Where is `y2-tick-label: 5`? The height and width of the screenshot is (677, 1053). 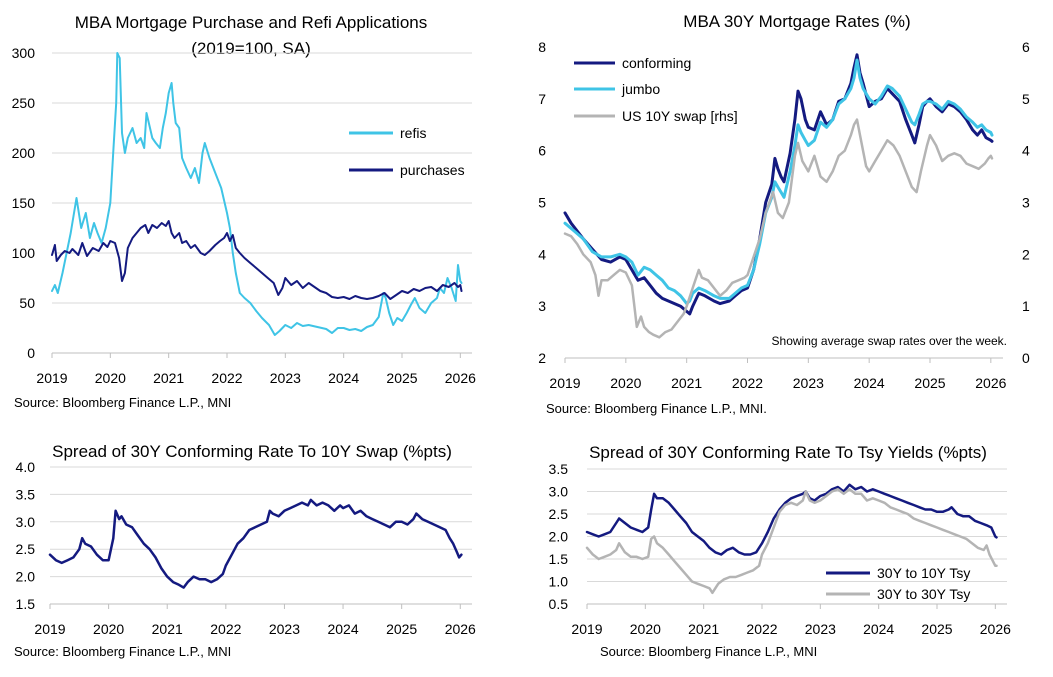
y2-tick-label: 5 is located at coordinates (1026, 99).